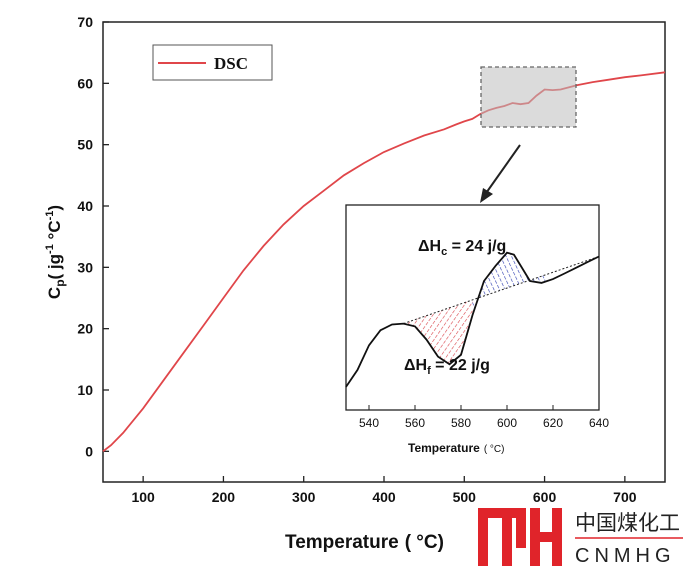 Image resolution: width=688 pixels, height=571 pixels. Describe the element at coordinates (304, 497) in the screenshot. I see `x-tick-label: 300` at that location.